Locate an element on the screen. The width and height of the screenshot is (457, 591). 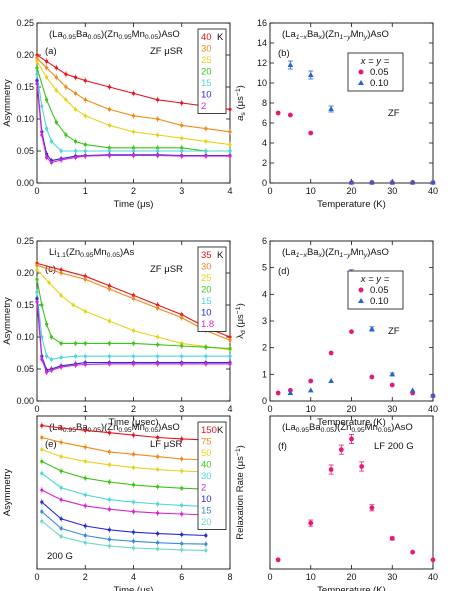
panel-label: (b) is located at coordinates (284, 53).